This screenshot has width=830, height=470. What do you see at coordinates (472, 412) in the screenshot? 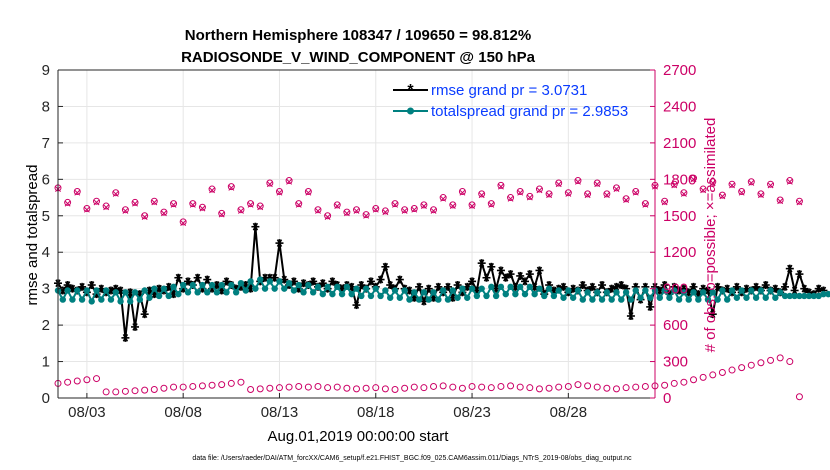
I see `x-tick-label: 08/23` at bounding box center [472, 412].